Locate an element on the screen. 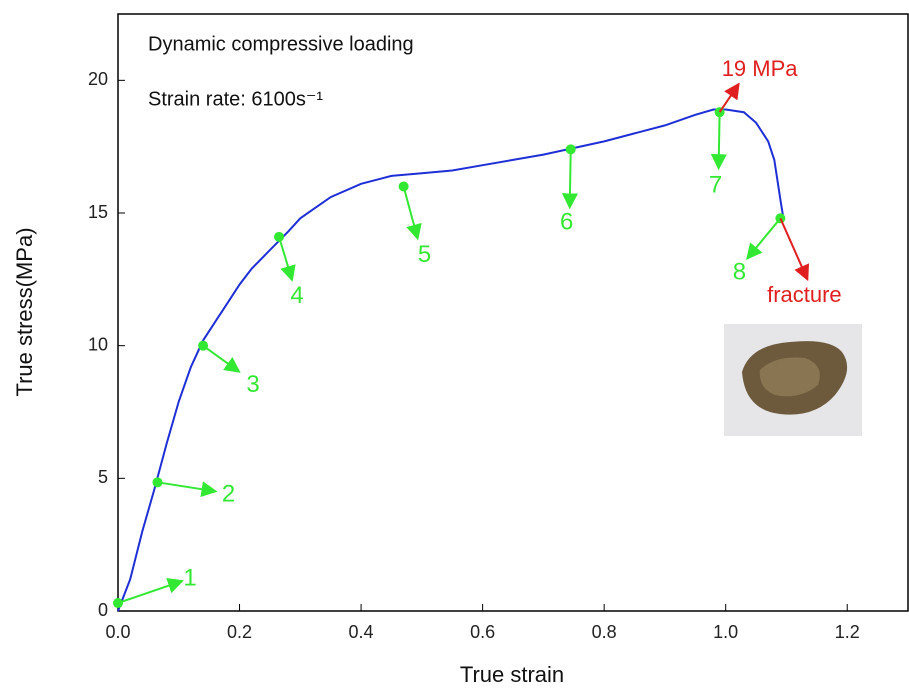 This screenshot has width=909, height=691. y-axis-title: True stress(MPa) is located at coordinates (24, 311).